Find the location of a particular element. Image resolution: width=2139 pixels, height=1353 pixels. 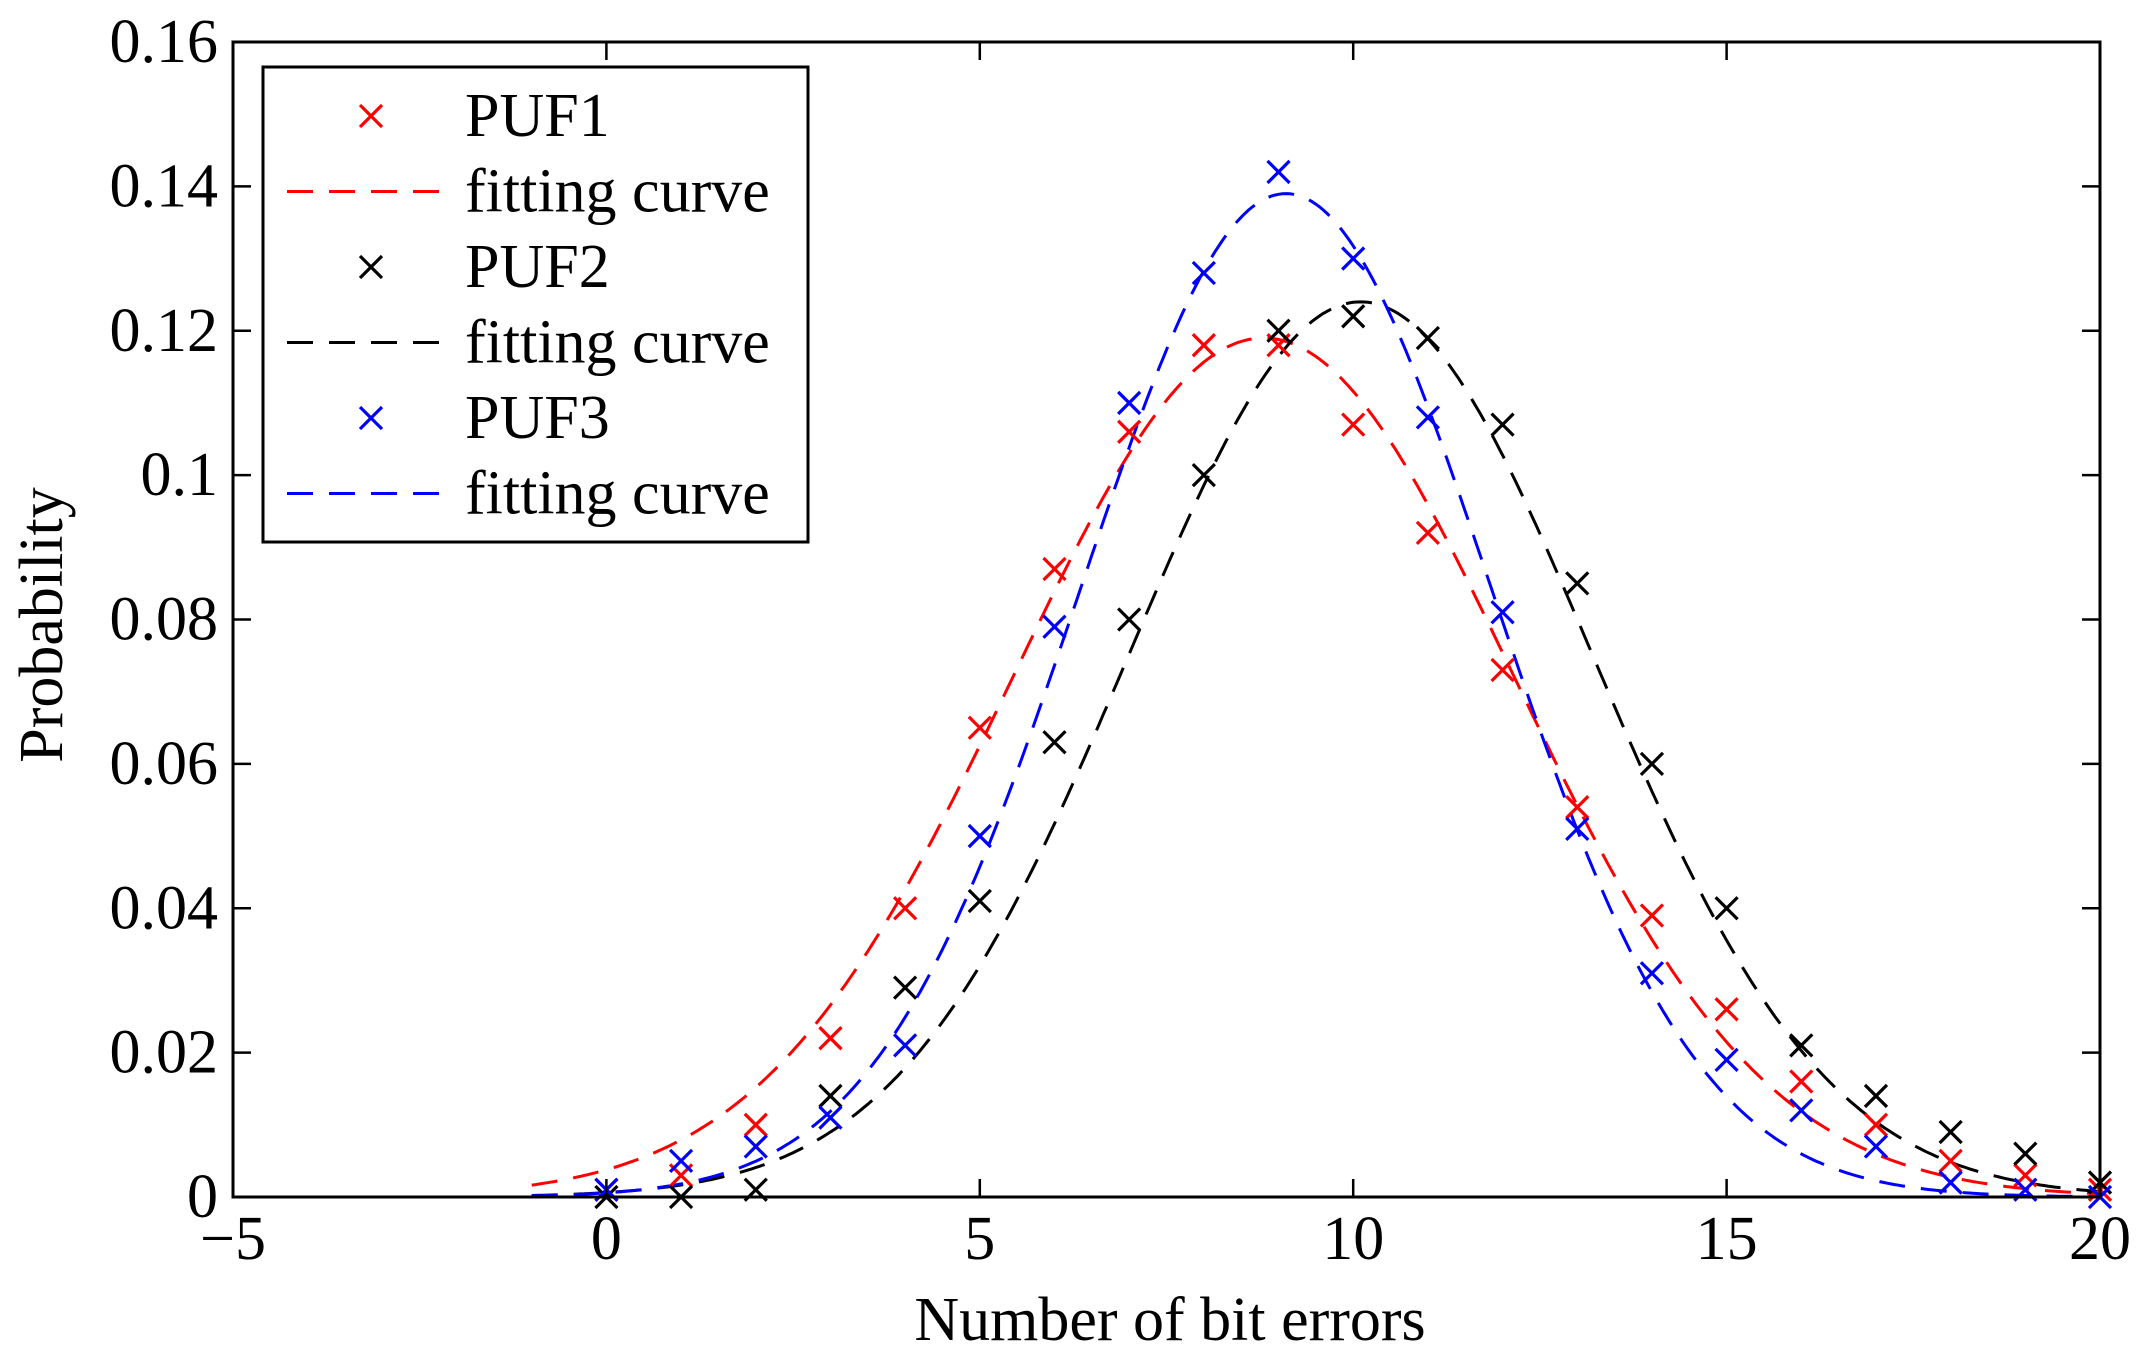

x-tick-label: −5 is located at coordinates (233, 1239).